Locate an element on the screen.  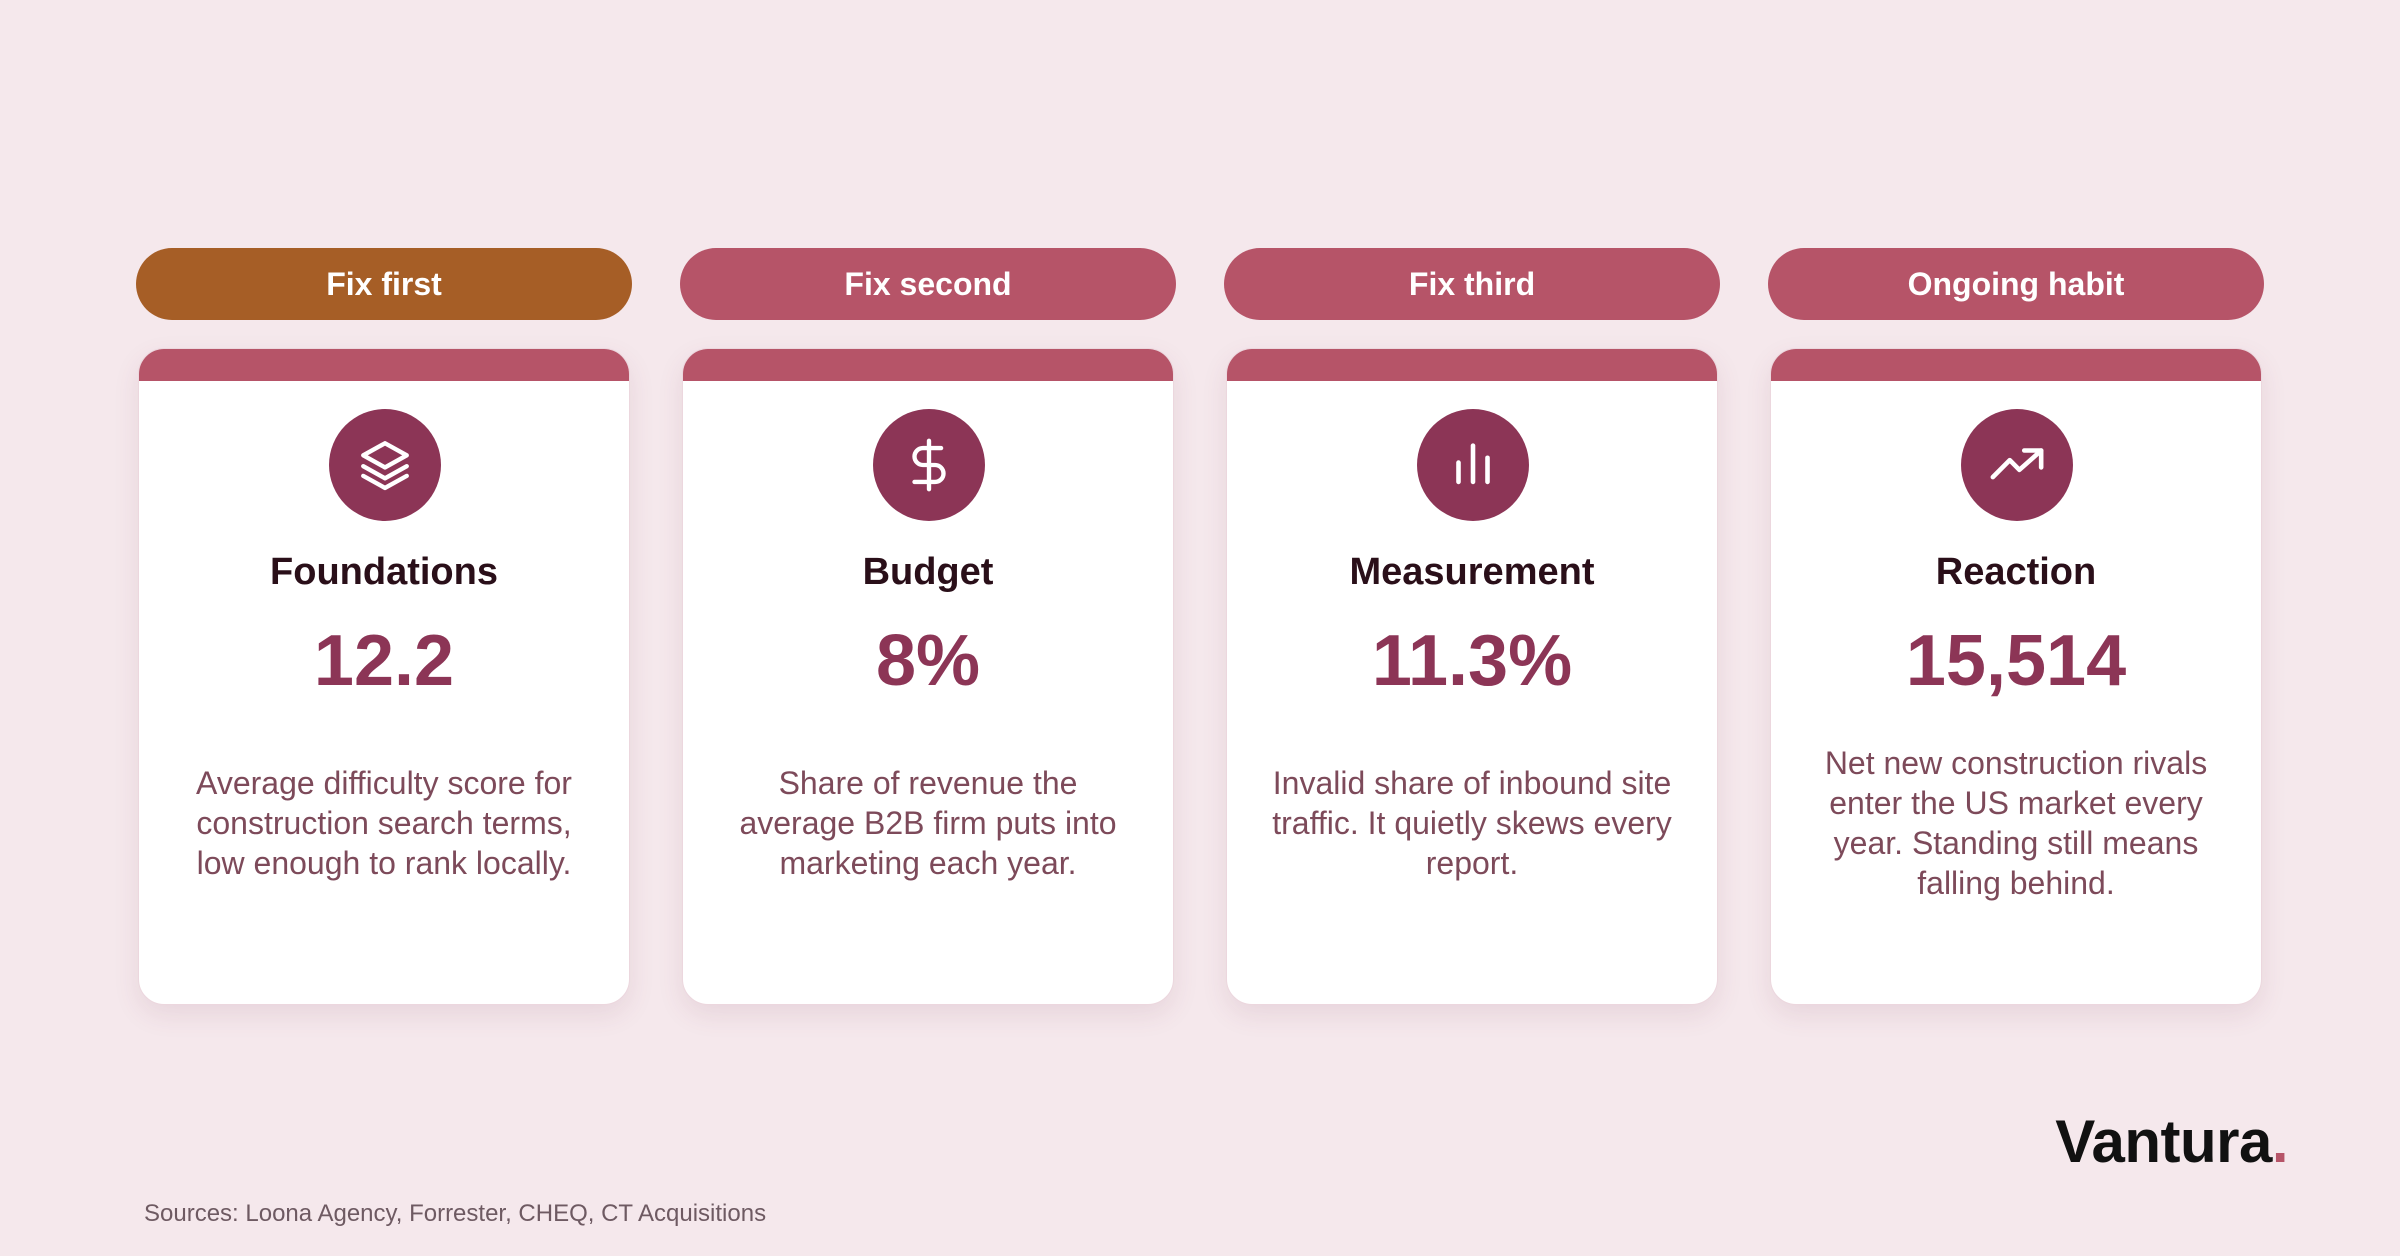
card-stat: 12.2 is located at coordinates (384, 661).